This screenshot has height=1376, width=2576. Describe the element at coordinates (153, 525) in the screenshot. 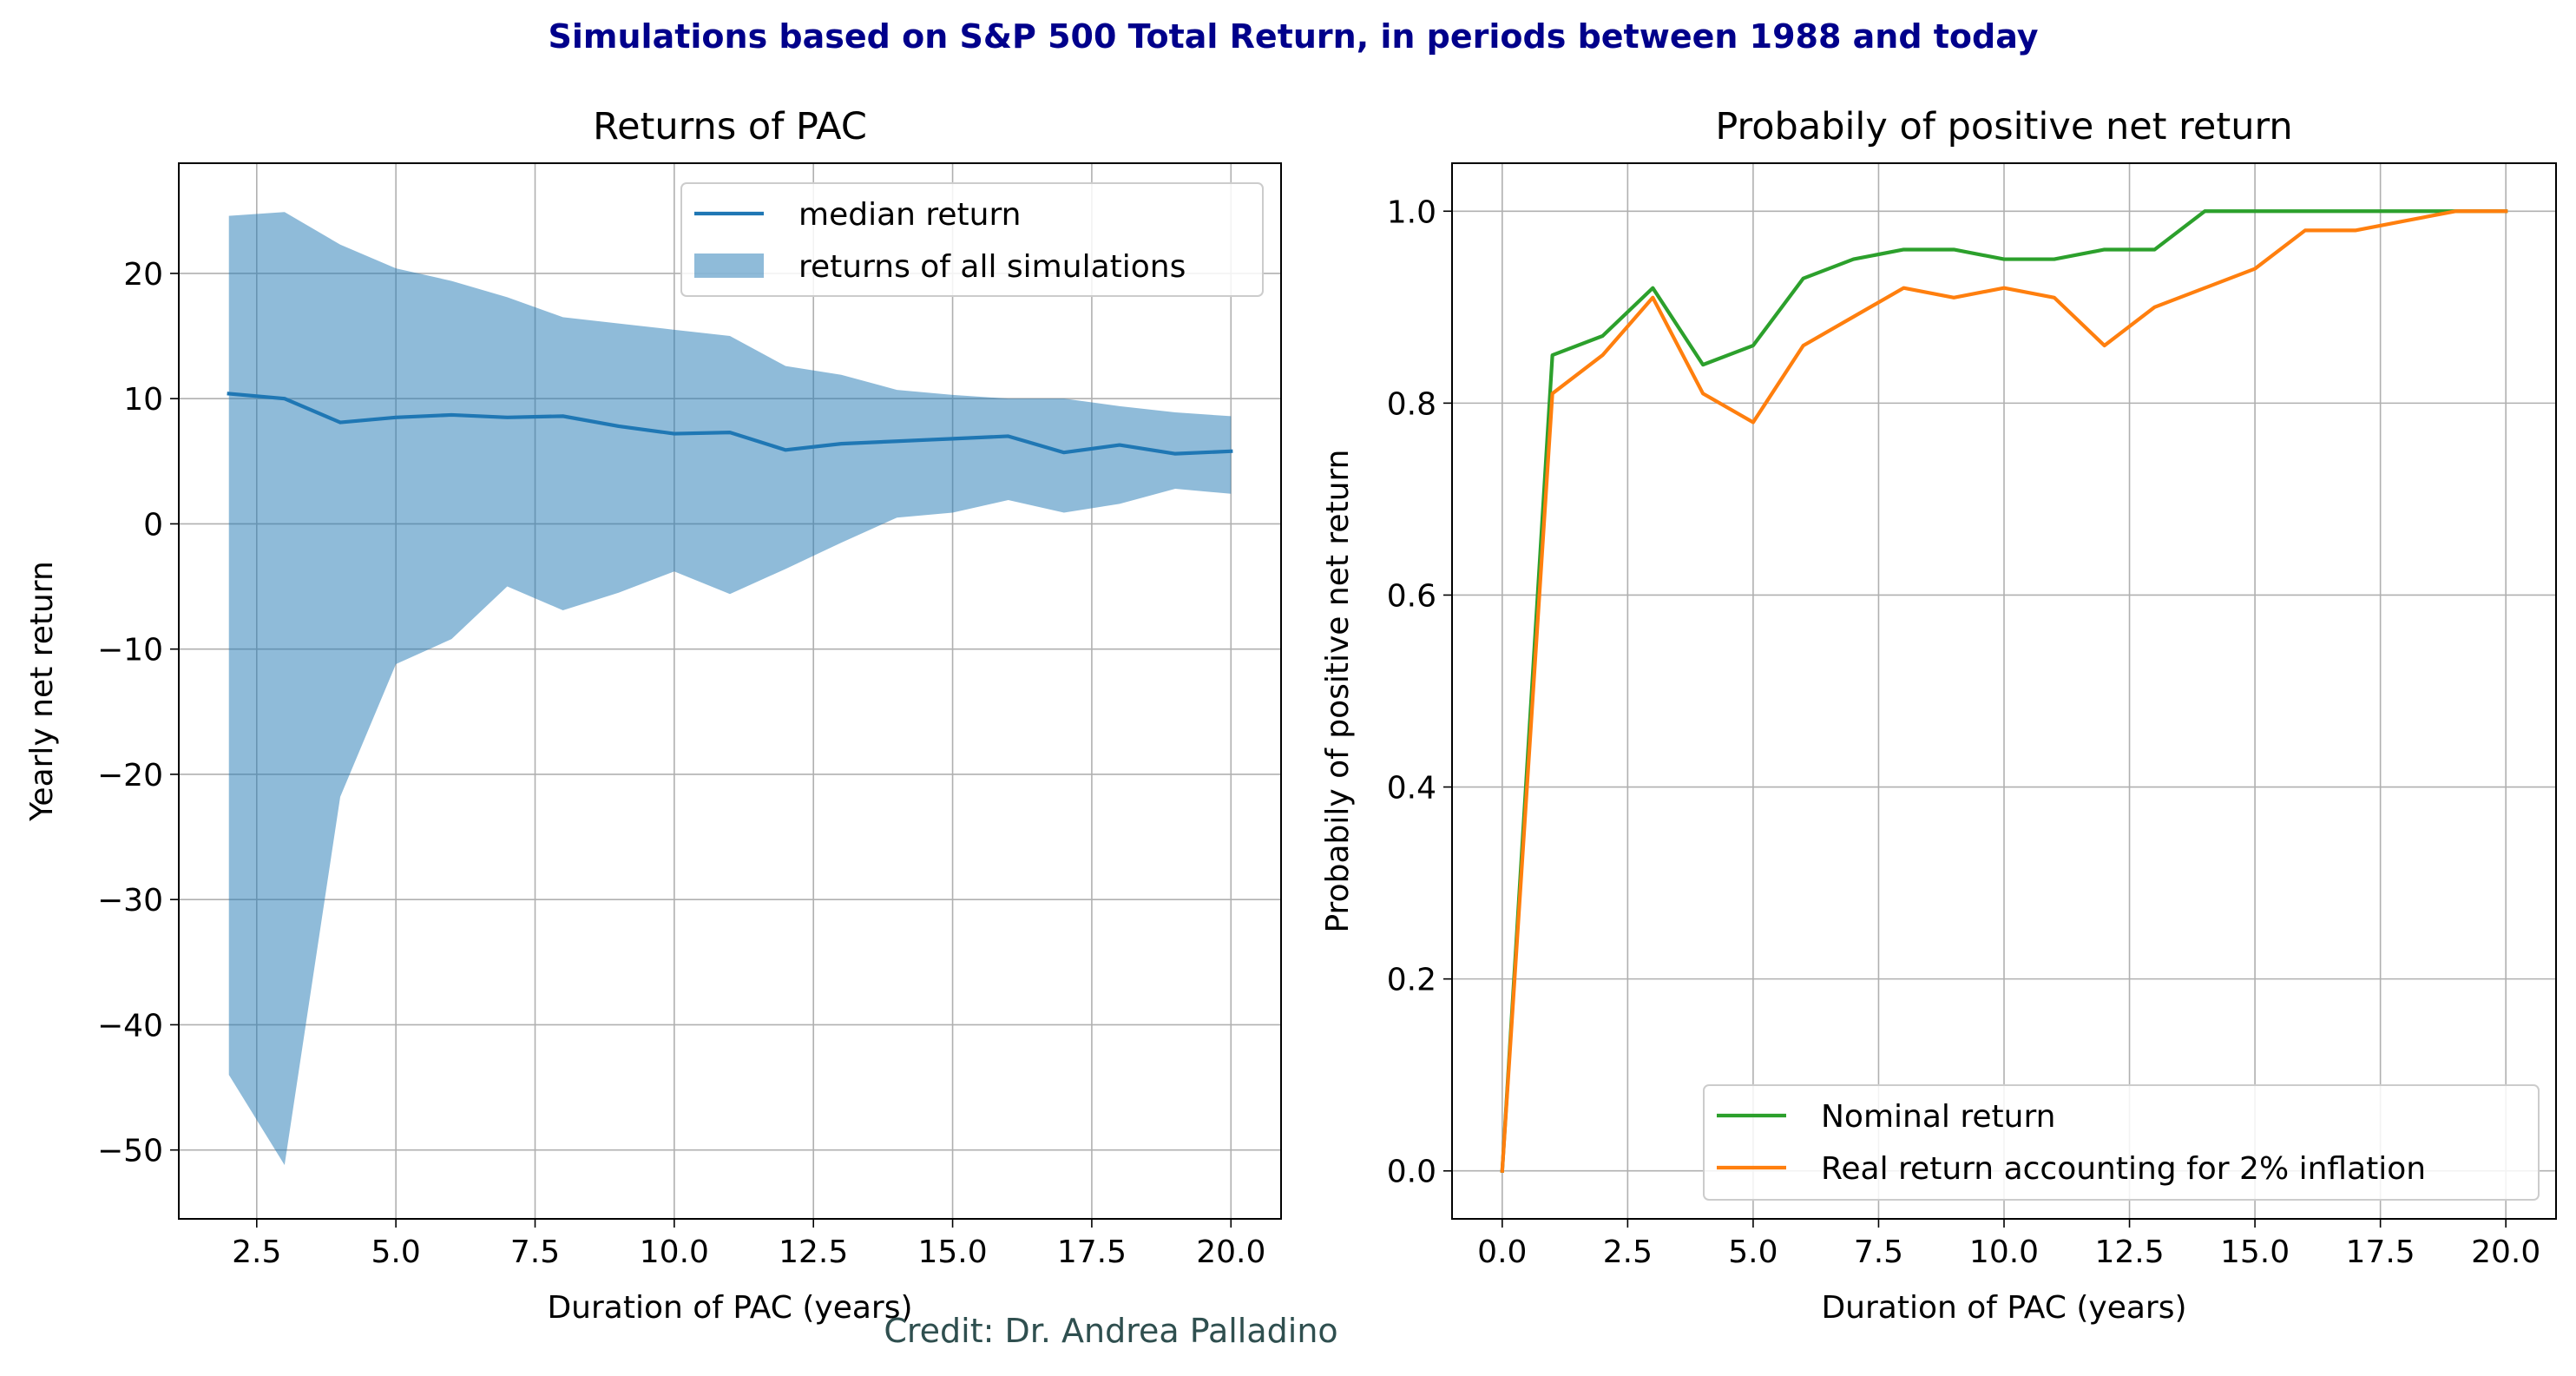

I see `y-tick-label: 0` at that location.